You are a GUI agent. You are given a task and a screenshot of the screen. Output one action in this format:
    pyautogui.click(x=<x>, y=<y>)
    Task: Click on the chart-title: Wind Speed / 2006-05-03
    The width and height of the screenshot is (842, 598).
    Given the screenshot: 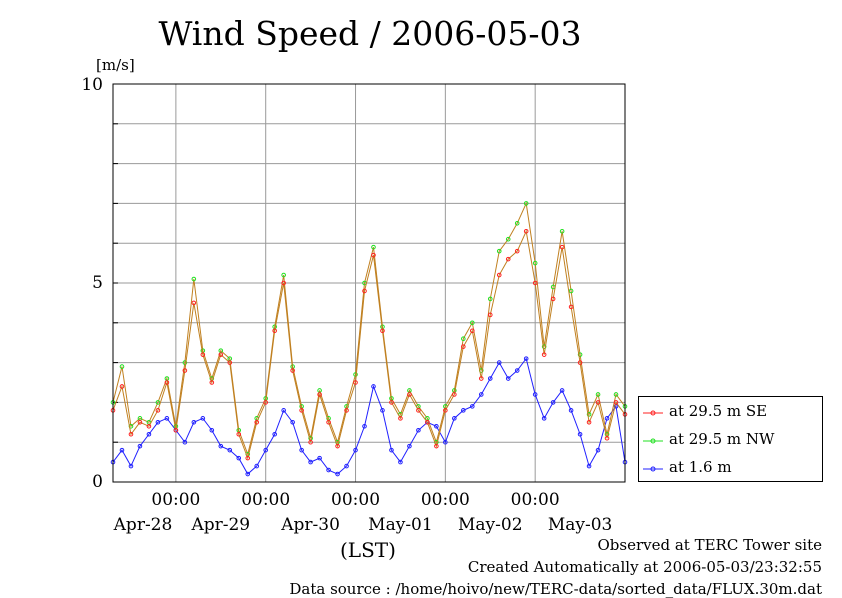 What is the action you would take?
    pyautogui.click(x=370, y=33)
    